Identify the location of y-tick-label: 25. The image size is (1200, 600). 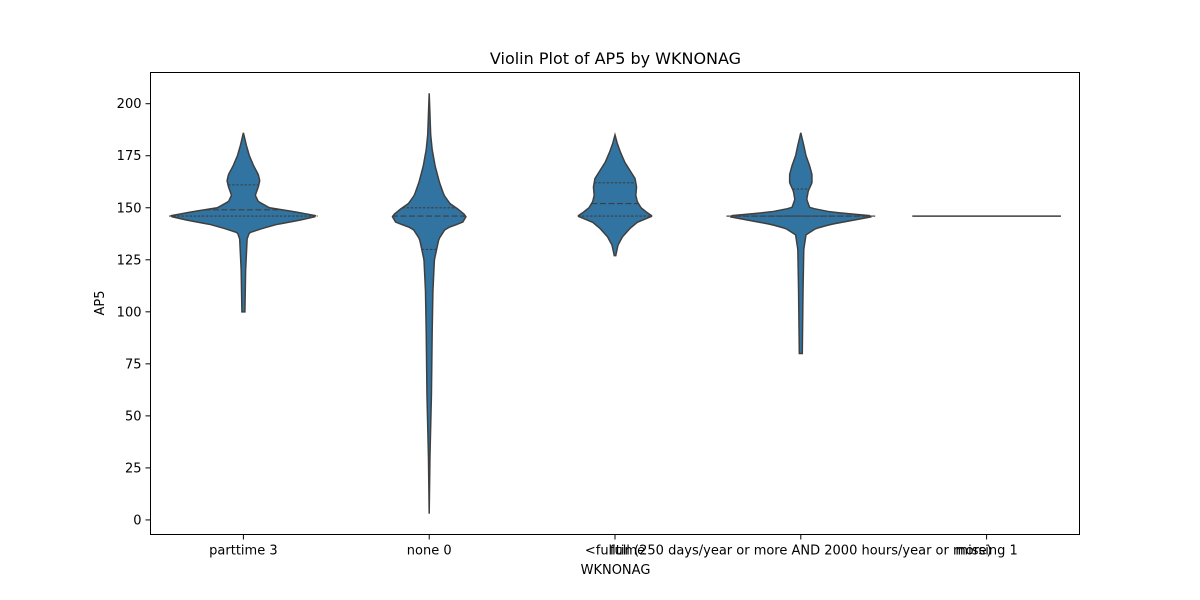
(133, 468).